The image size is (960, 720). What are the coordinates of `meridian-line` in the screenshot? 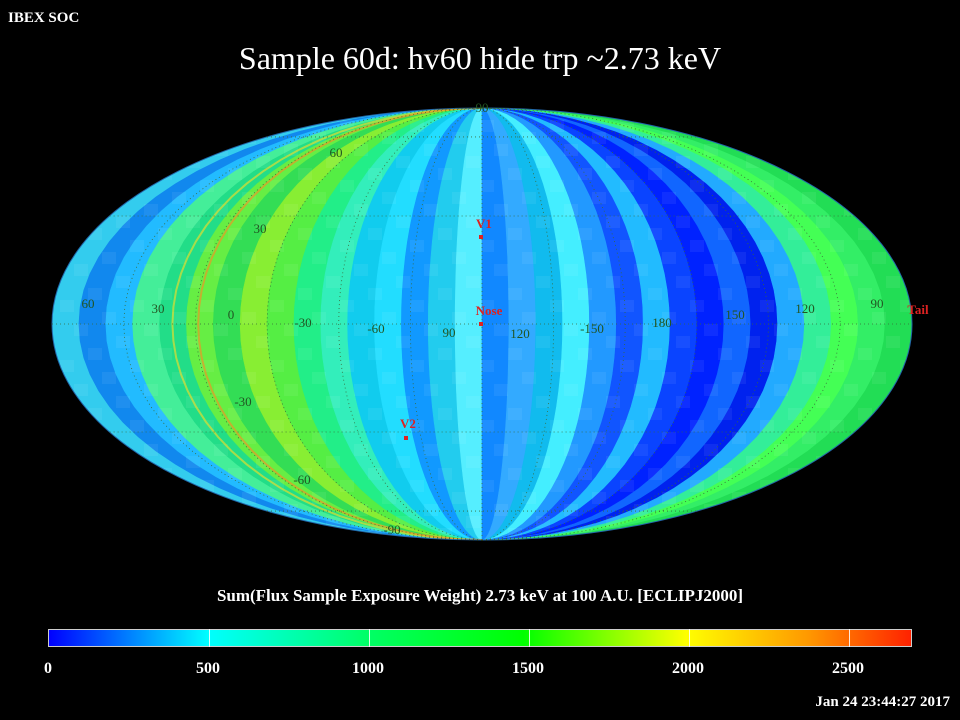 It's located at (374, 324).